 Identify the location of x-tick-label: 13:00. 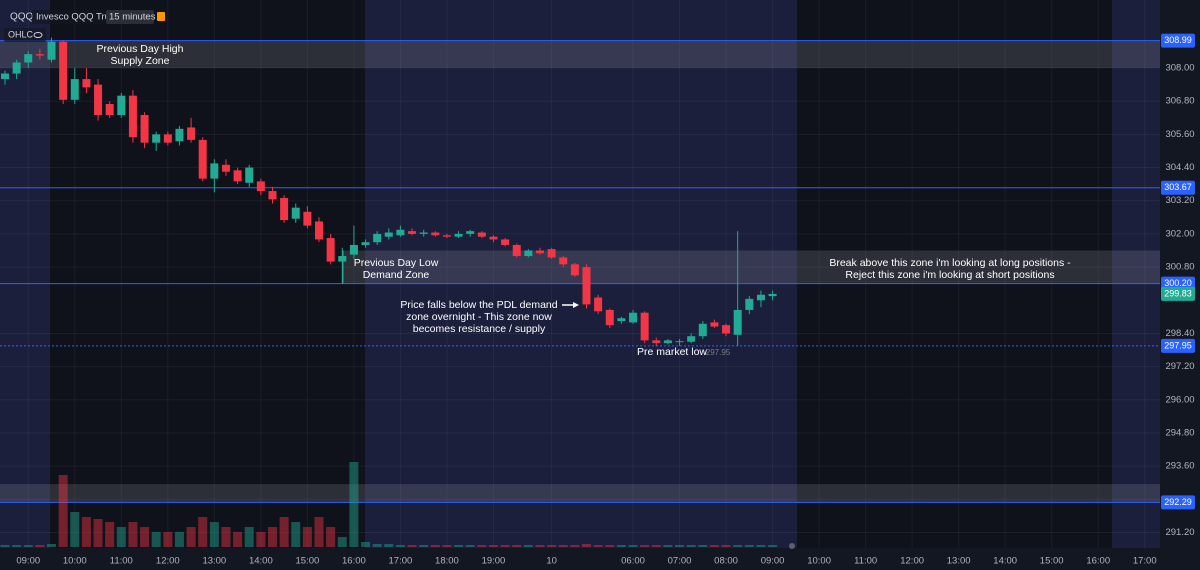
(959, 561).